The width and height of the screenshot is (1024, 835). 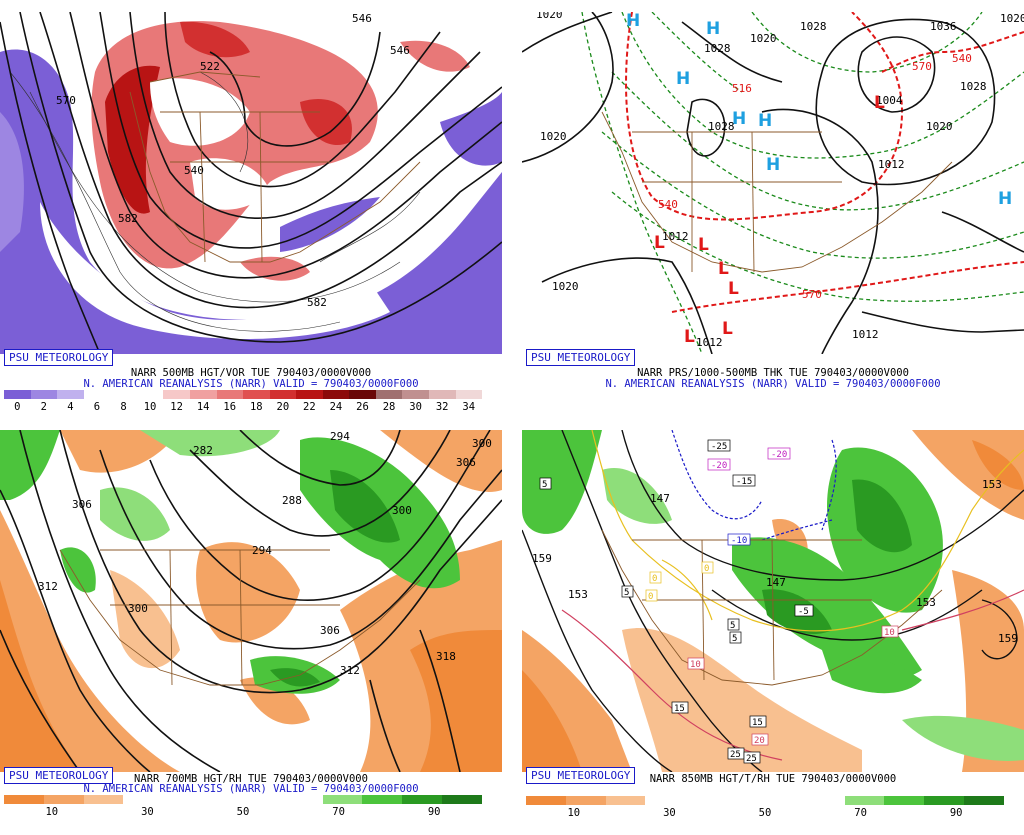 What do you see at coordinates (17, 407) in the screenshot?
I see `colorbar-tick-label: 0` at bounding box center [17, 407].